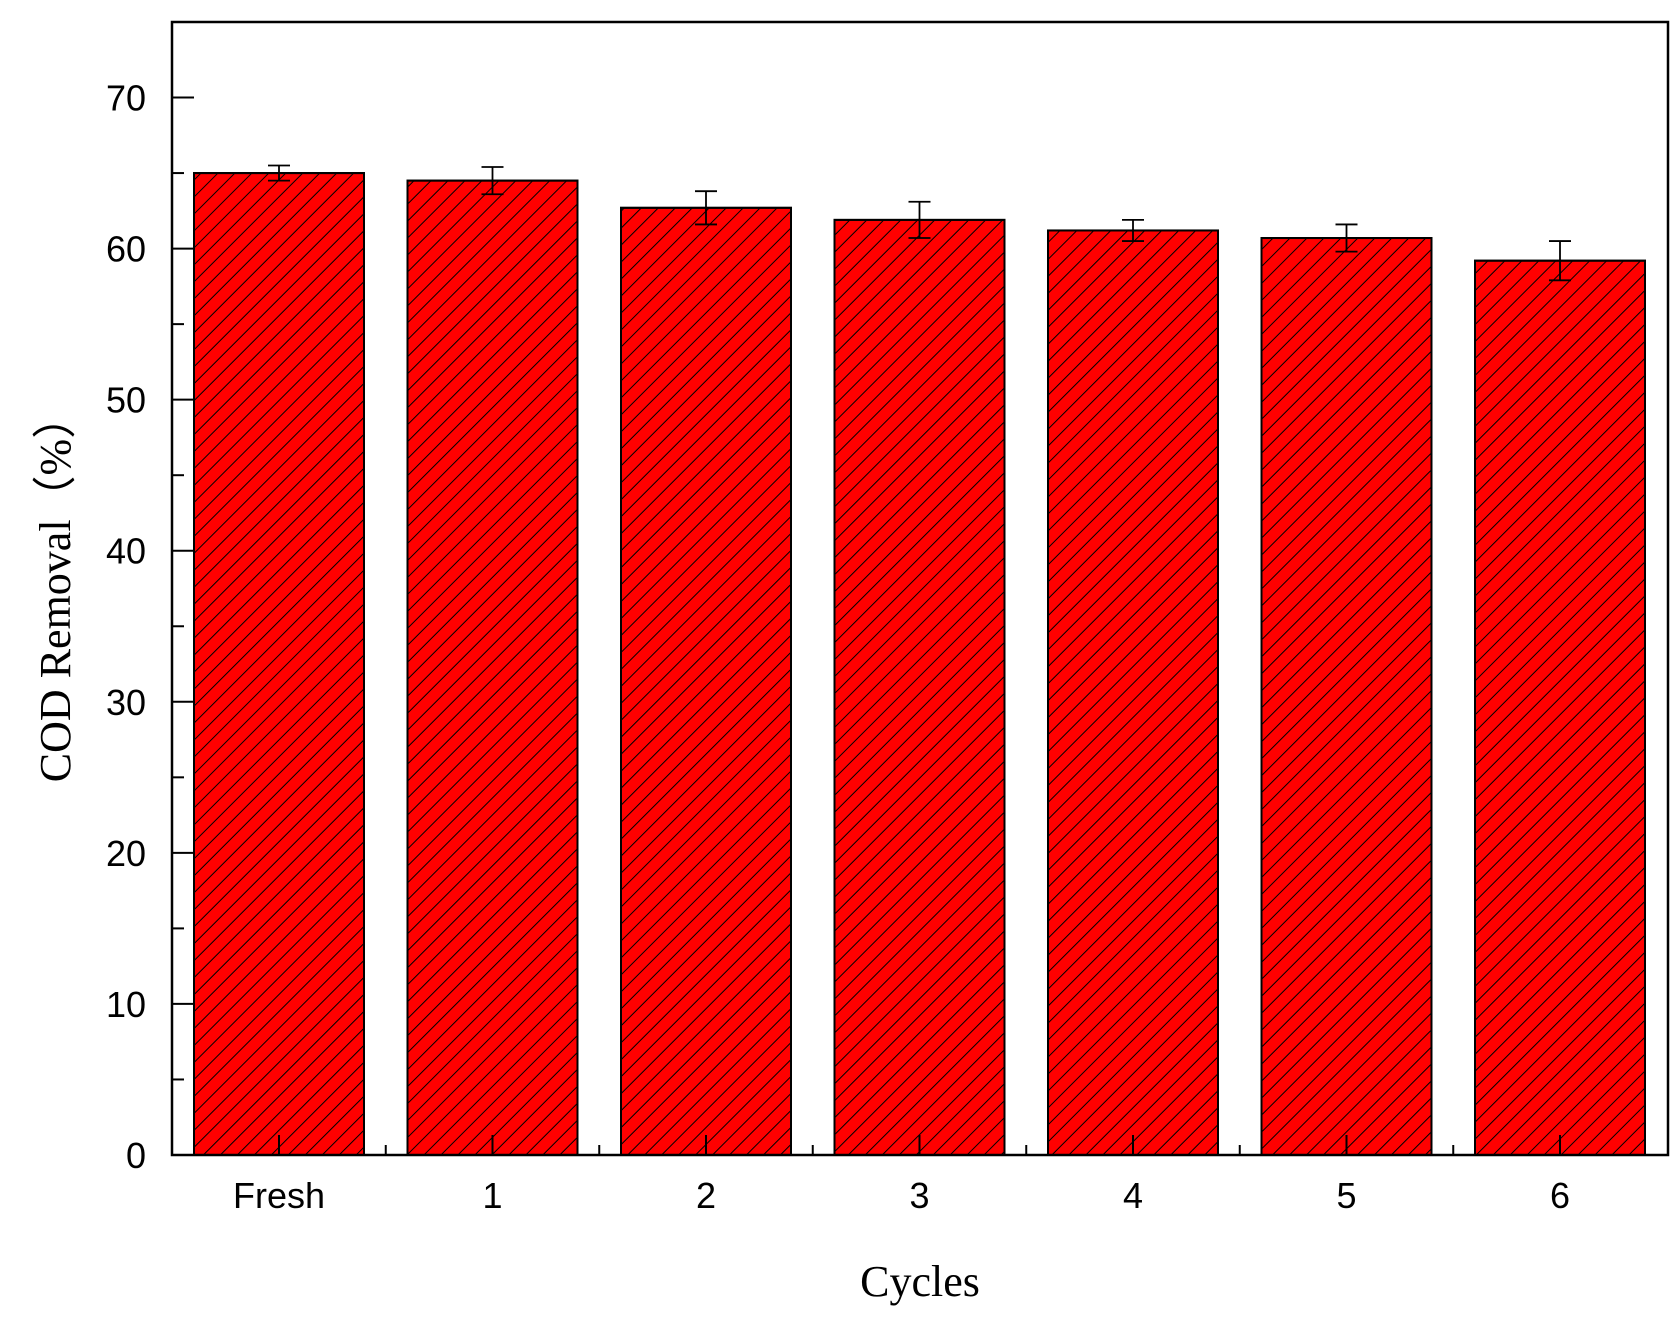 The width and height of the screenshot is (1678, 1330). What do you see at coordinates (126, 1004) in the screenshot?
I see `y-tick-label: 10` at bounding box center [126, 1004].